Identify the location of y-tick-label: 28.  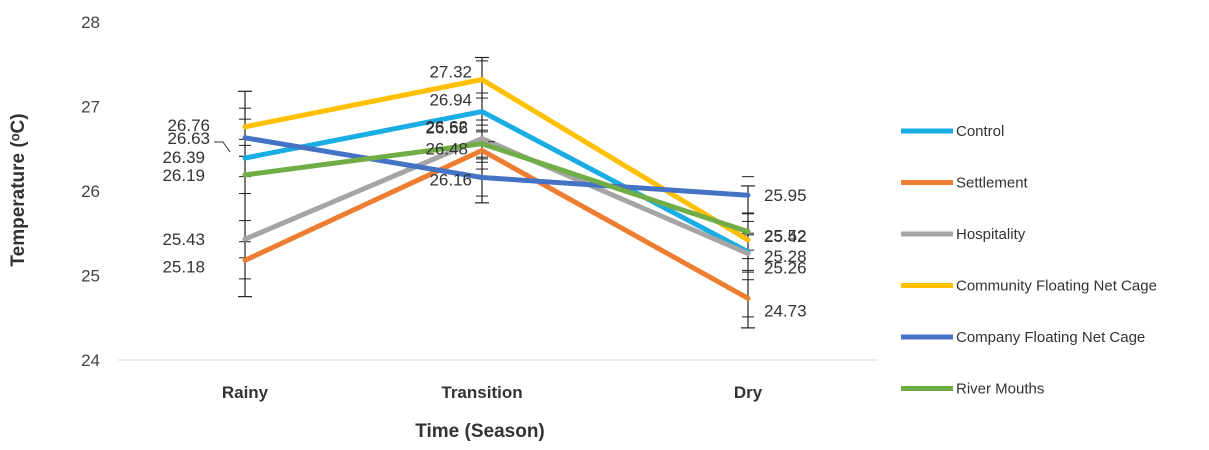
(90, 22).